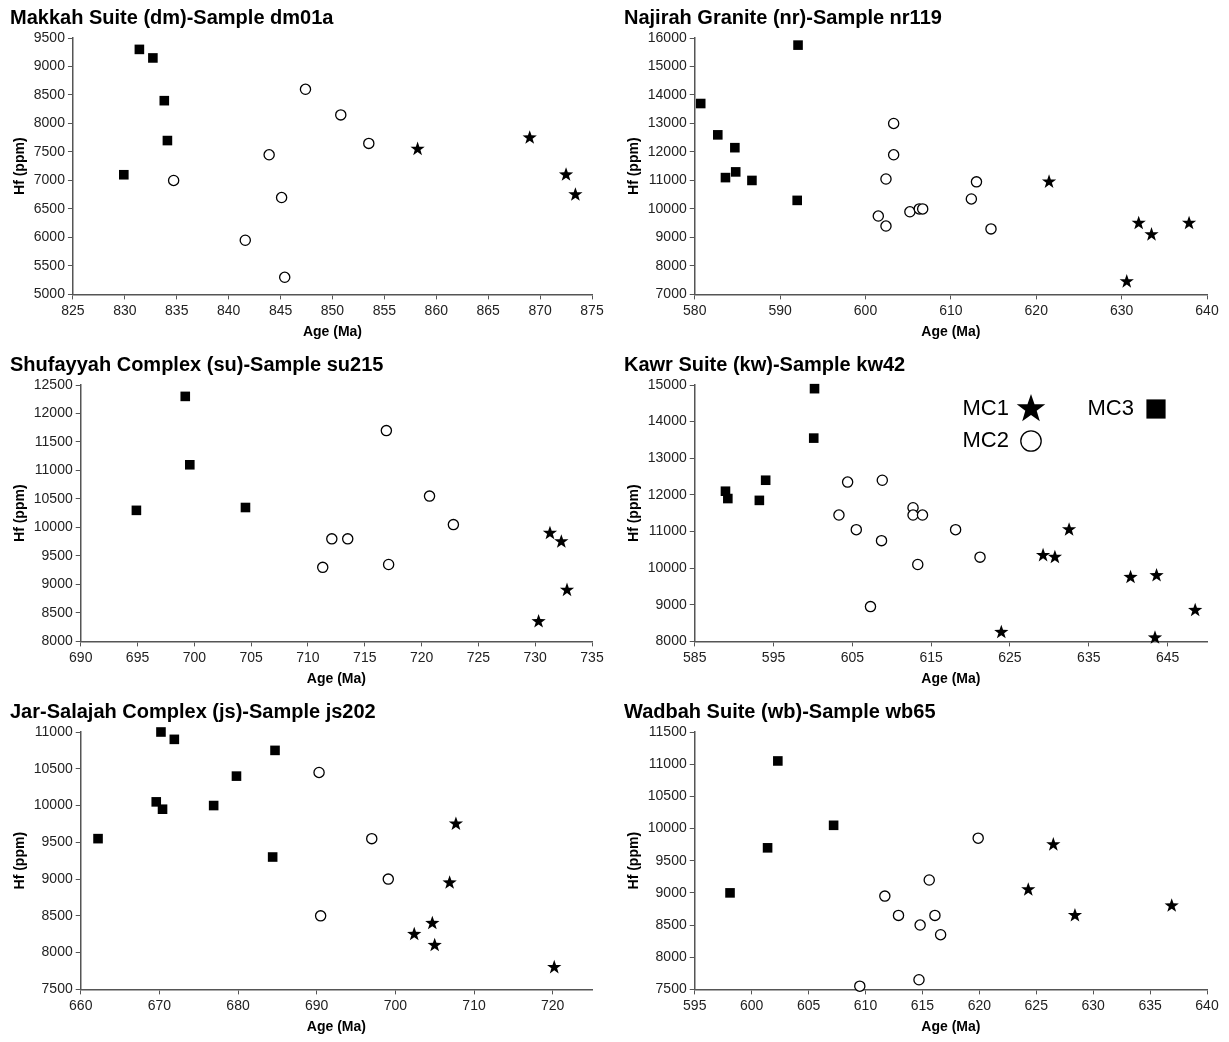 This screenshot has width=1229, height=1042. Describe the element at coordinates (552, 1004) in the screenshot. I see `x-tick-label: 720` at that location.